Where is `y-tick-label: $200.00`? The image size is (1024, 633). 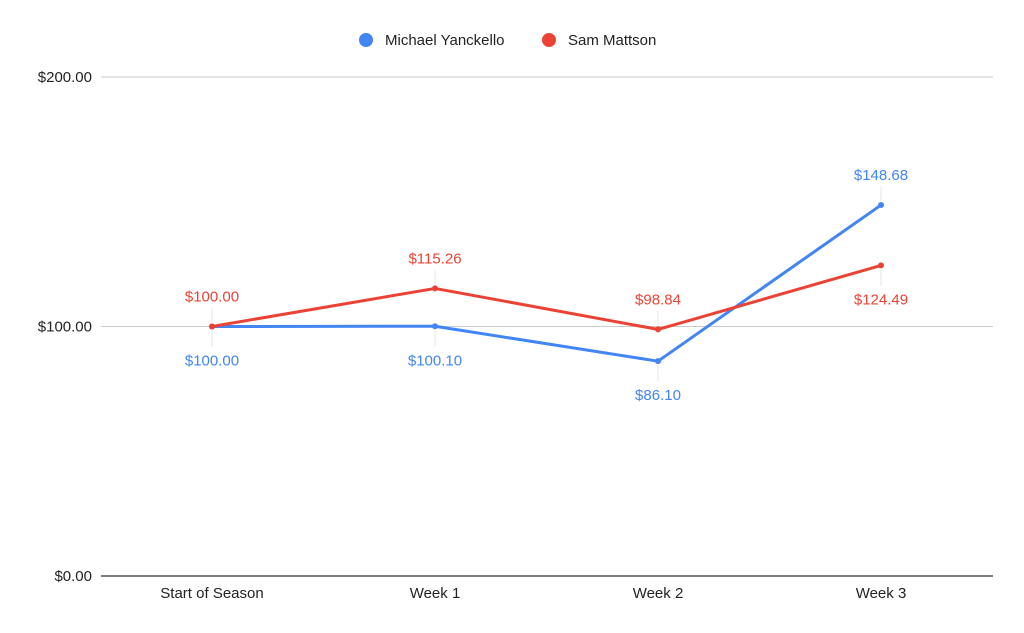 y-tick-label: $200.00 is located at coordinates (65, 77).